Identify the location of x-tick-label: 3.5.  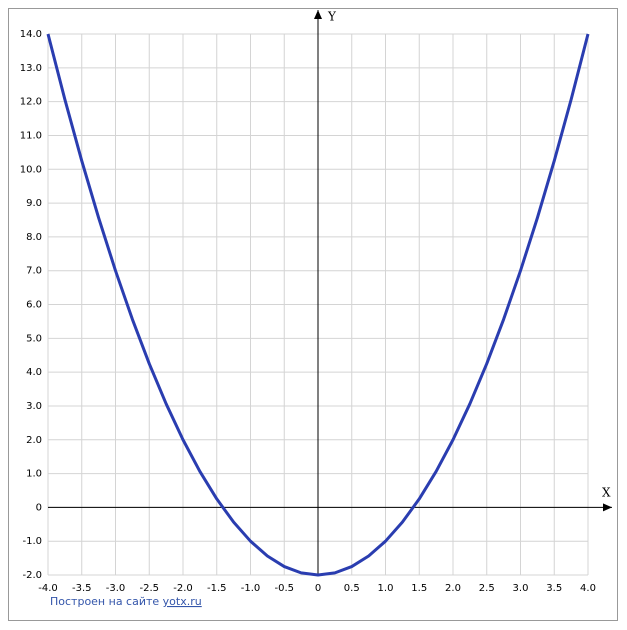
(554, 588).